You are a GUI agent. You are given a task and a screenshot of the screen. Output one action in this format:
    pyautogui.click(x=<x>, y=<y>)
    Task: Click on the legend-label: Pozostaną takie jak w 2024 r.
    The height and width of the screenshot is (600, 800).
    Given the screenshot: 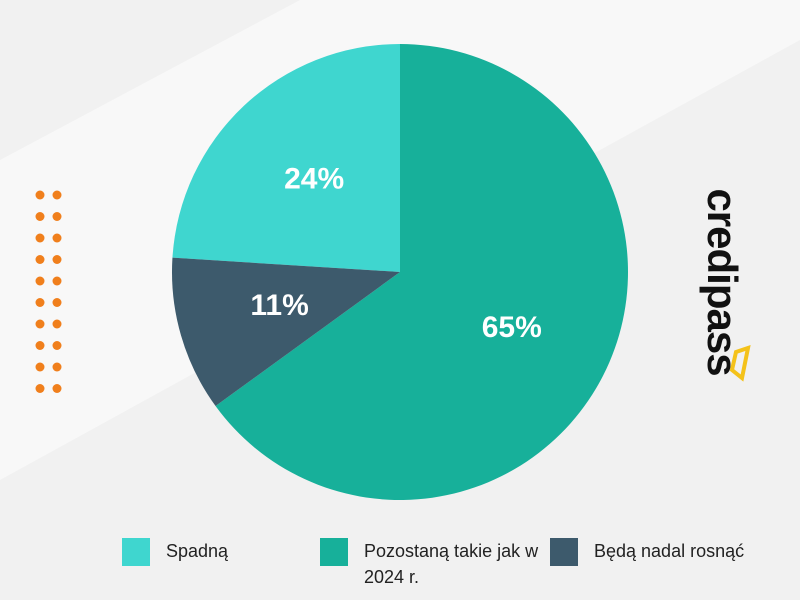 What is the action you would take?
    pyautogui.click(x=451, y=564)
    